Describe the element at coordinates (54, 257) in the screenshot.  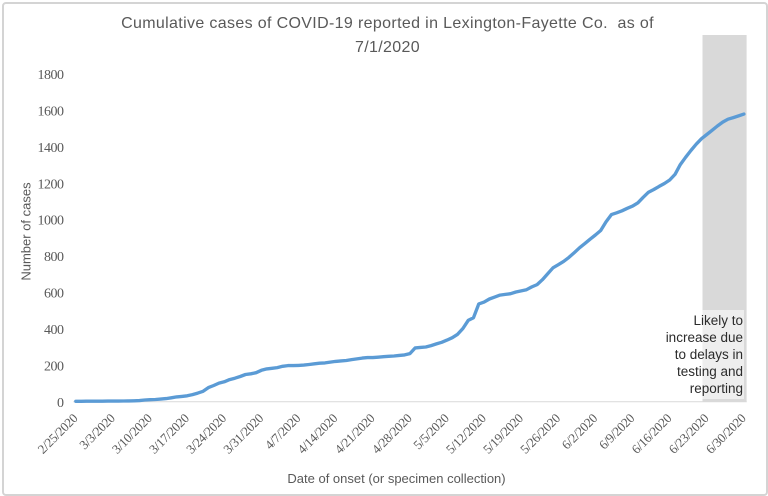
I see `svg-text: 800` at that location.